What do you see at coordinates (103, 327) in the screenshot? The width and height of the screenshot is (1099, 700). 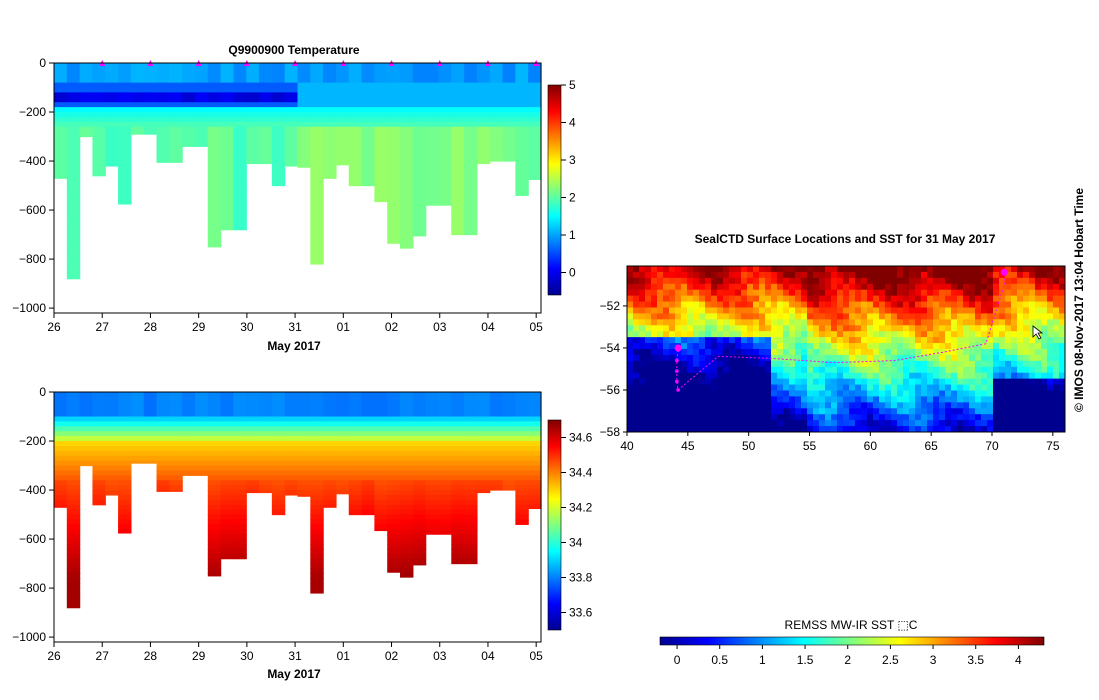 I see `x-tick-label: 27` at bounding box center [103, 327].